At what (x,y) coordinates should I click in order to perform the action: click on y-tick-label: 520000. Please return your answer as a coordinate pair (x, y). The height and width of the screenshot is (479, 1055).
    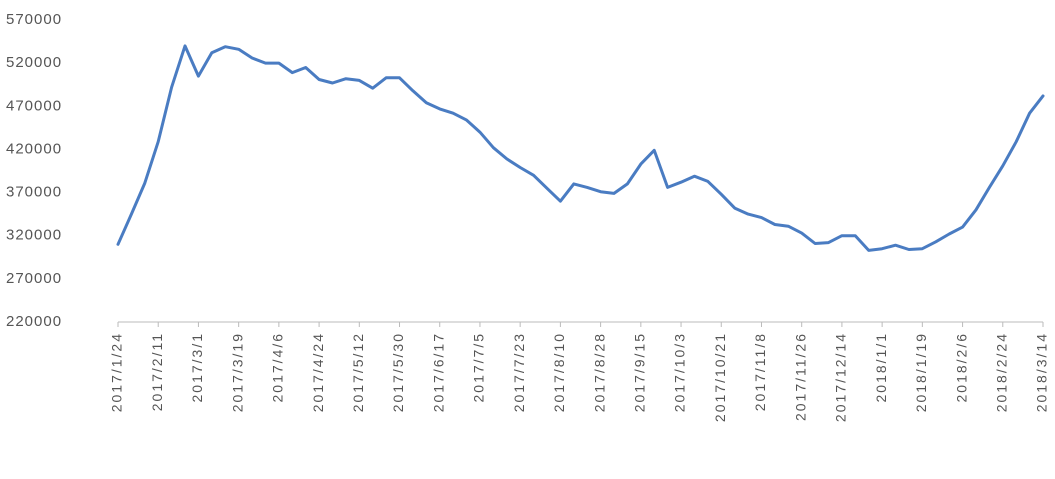
    Looking at the image, I should click on (34, 62).